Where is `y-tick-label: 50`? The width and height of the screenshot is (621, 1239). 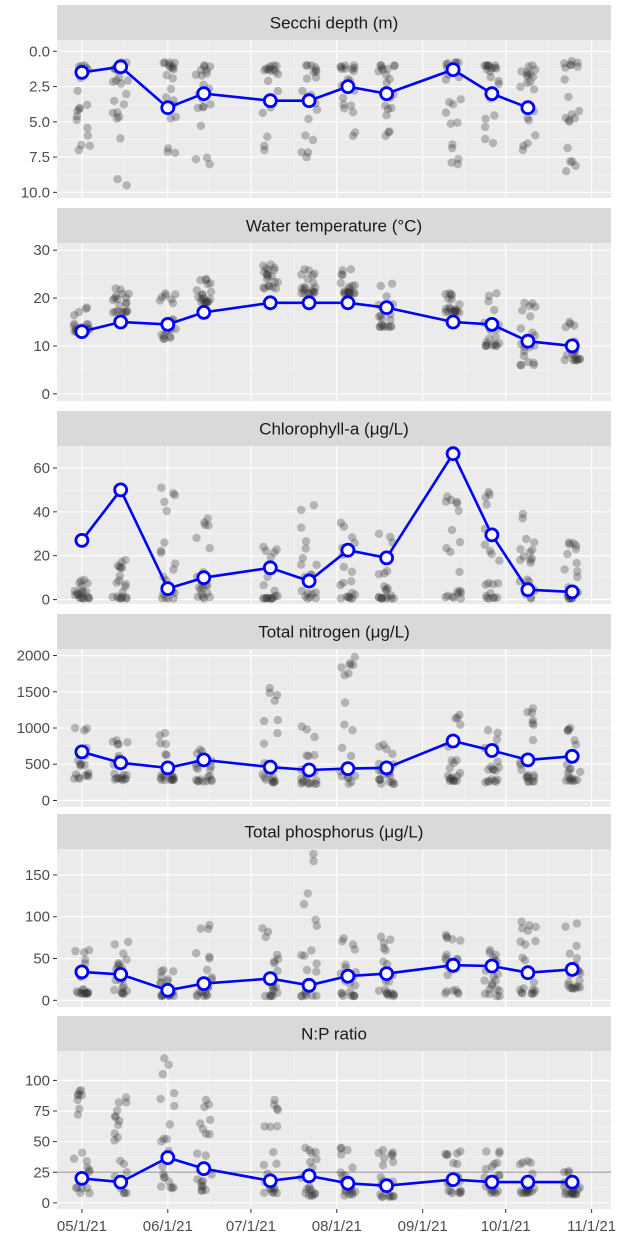 y-tick-label: 50 is located at coordinates (41, 1142).